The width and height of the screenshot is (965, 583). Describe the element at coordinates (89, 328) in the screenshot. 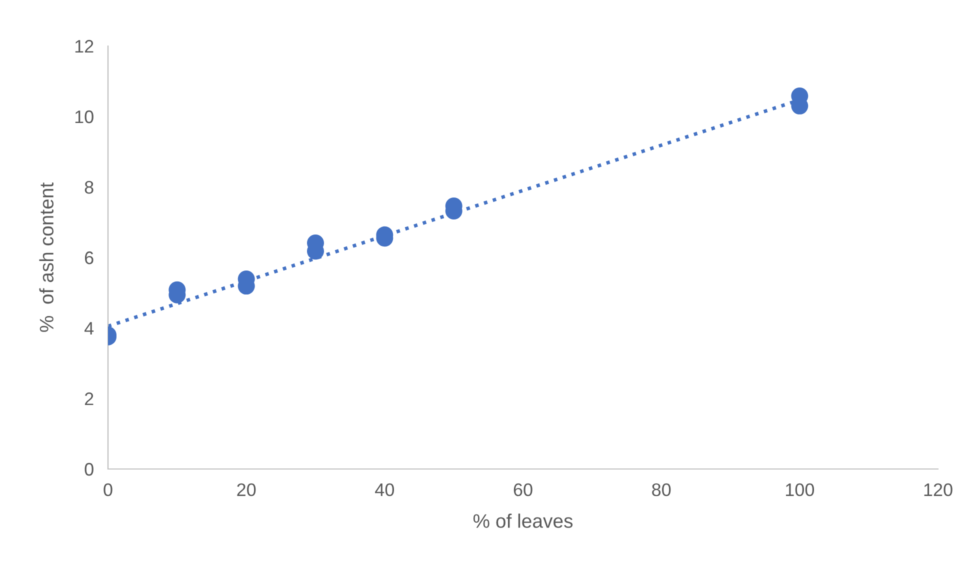

I see `y-tick-label: 4` at that location.